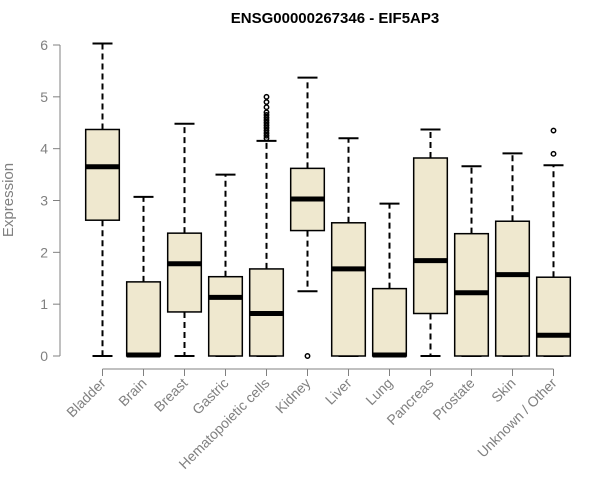 Image resolution: width=600 pixels, height=500 pixels. What do you see at coordinates (44, 201) in the screenshot?
I see `y-tick-label: 3` at bounding box center [44, 201].